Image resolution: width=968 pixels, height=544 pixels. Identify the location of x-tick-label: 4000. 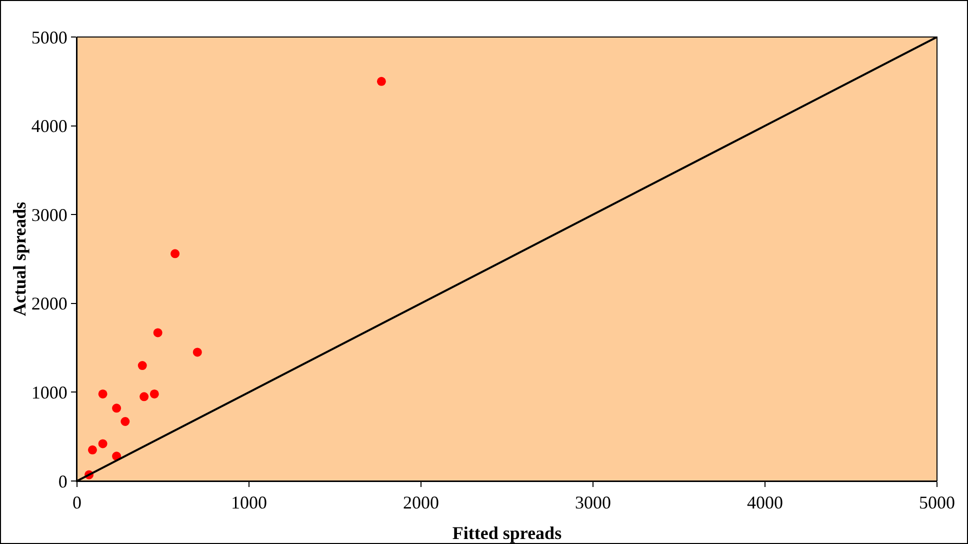
(765, 502).